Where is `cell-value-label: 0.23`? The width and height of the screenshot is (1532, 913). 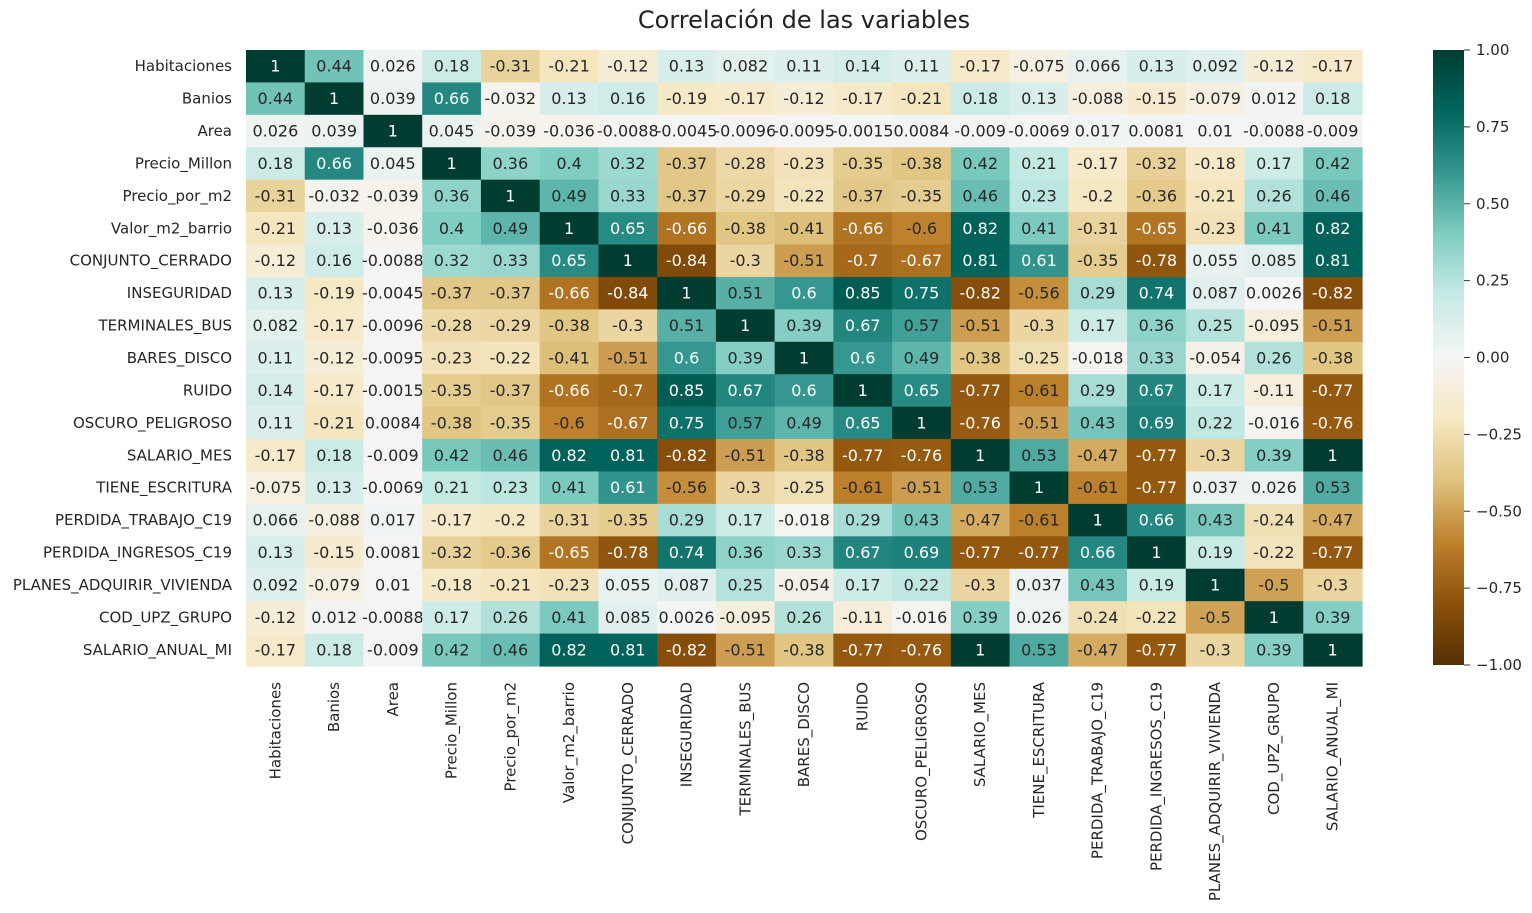
cell-value-label: 0.23 is located at coordinates (511, 487).